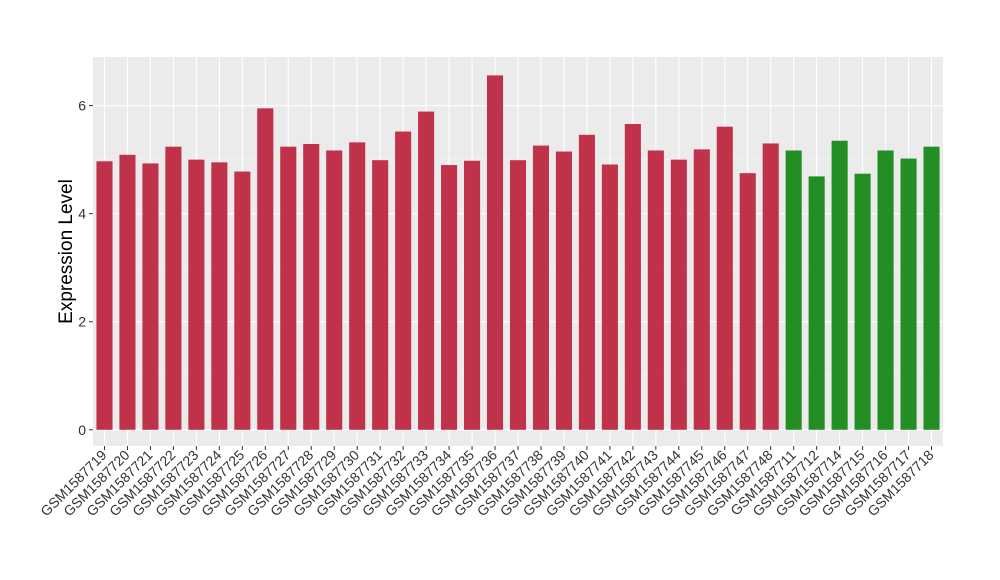 This screenshot has height=580, width=1000. I want to click on bar-GSM1587740, so click(586, 282).